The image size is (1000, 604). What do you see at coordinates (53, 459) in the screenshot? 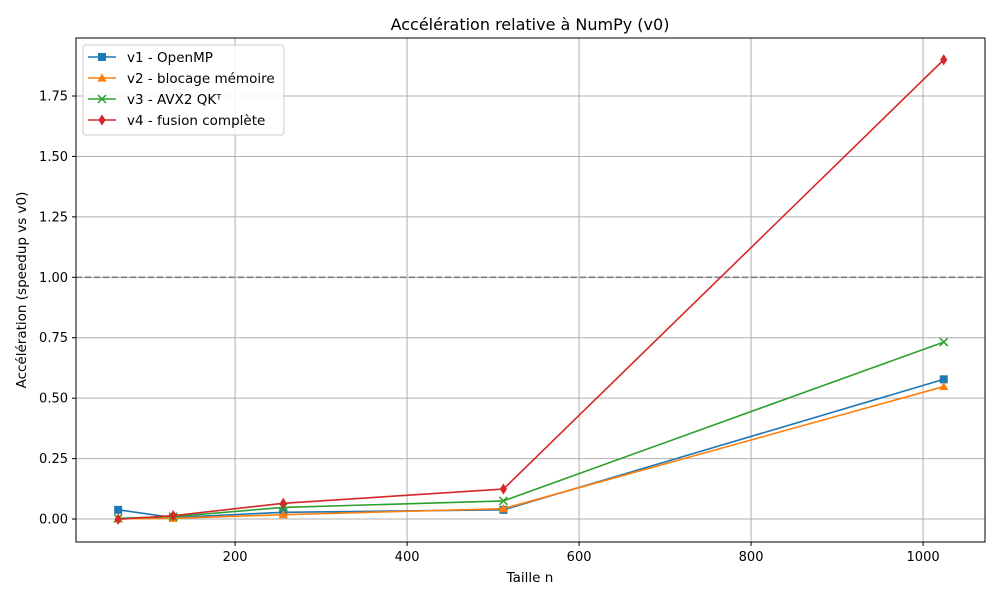
I see `y-tick-label: 0.25` at bounding box center [53, 459].